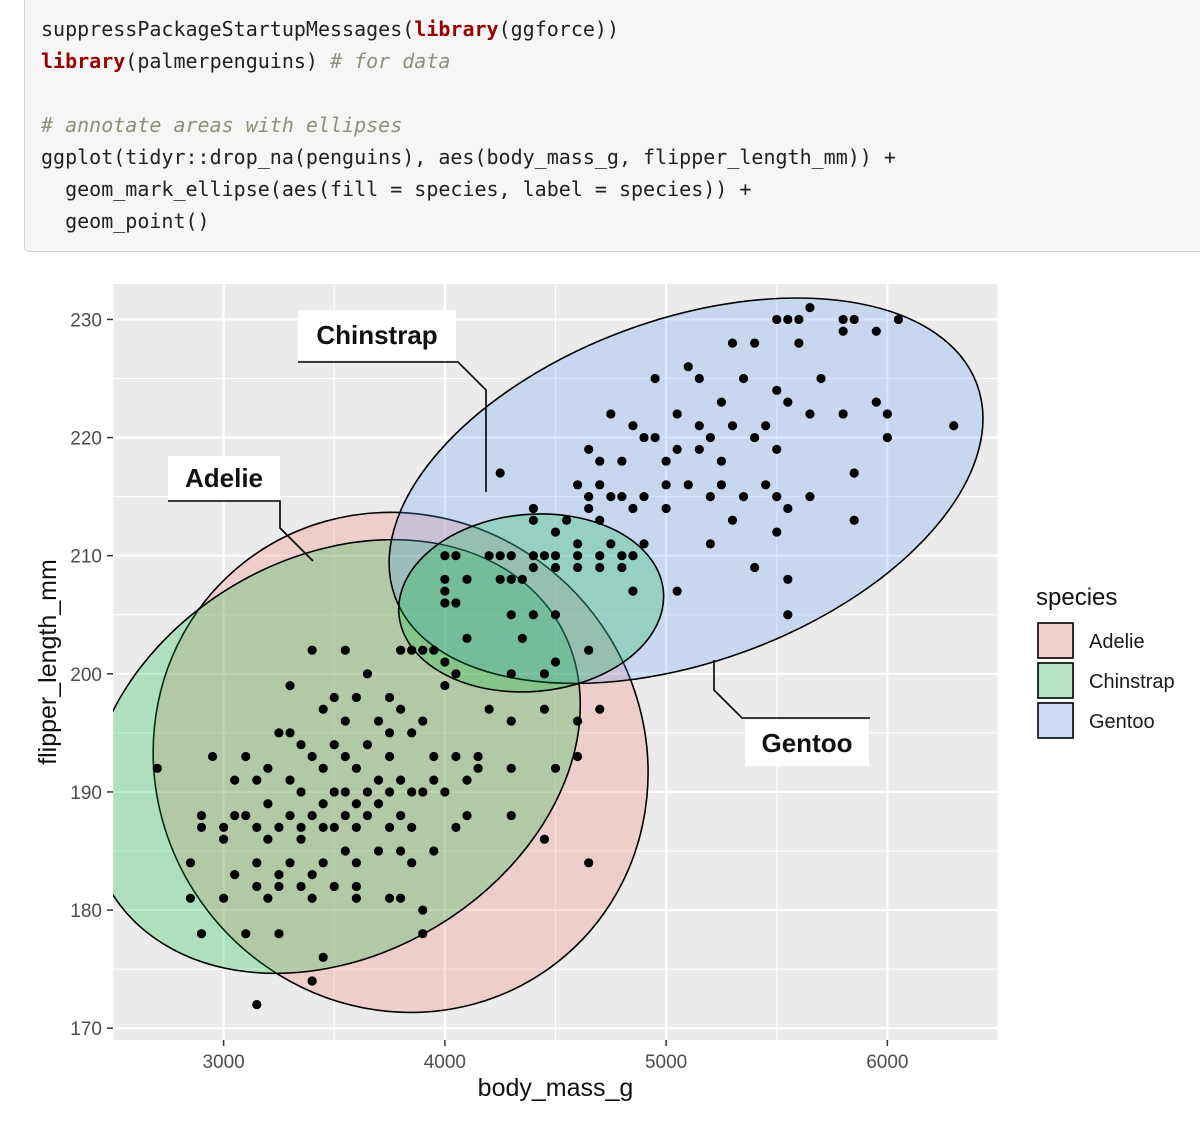  Describe the element at coordinates (228, 29) in the screenshot. I see `code-text: suppressPackageStartupMessages(` at that location.